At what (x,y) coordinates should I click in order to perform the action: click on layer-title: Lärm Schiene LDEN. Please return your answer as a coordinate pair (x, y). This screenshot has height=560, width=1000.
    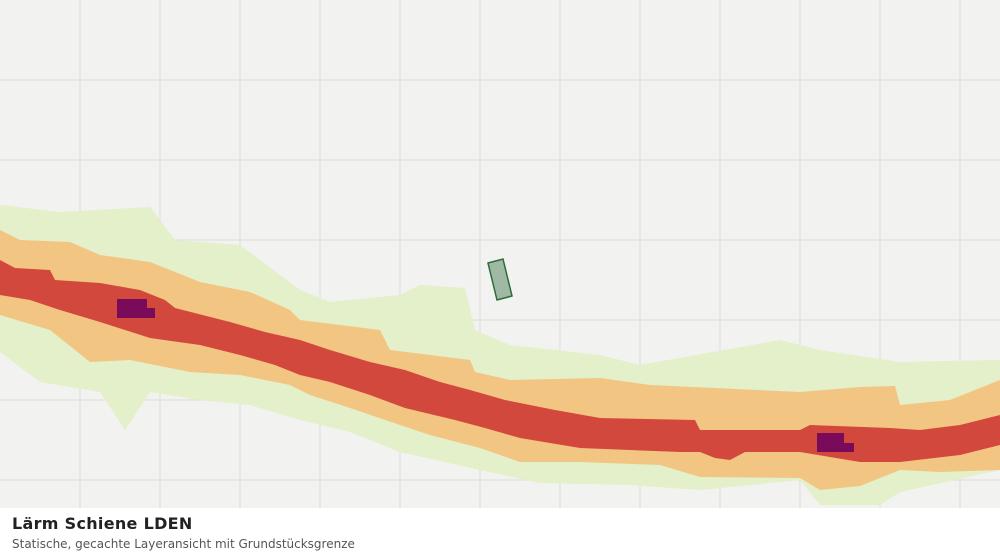
    Looking at the image, I should click on (102, 523).